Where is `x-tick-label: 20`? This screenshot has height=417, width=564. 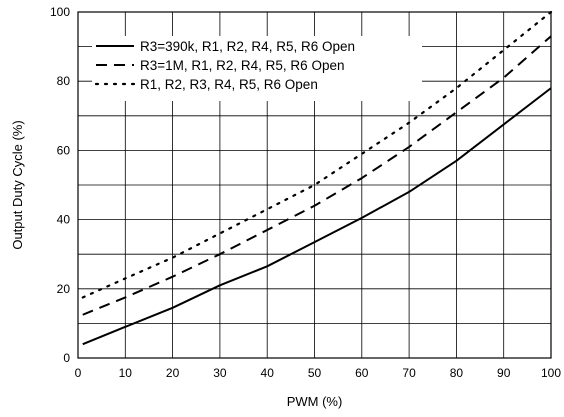 x-tick-label: 20 is located at coordinates (173, 373).